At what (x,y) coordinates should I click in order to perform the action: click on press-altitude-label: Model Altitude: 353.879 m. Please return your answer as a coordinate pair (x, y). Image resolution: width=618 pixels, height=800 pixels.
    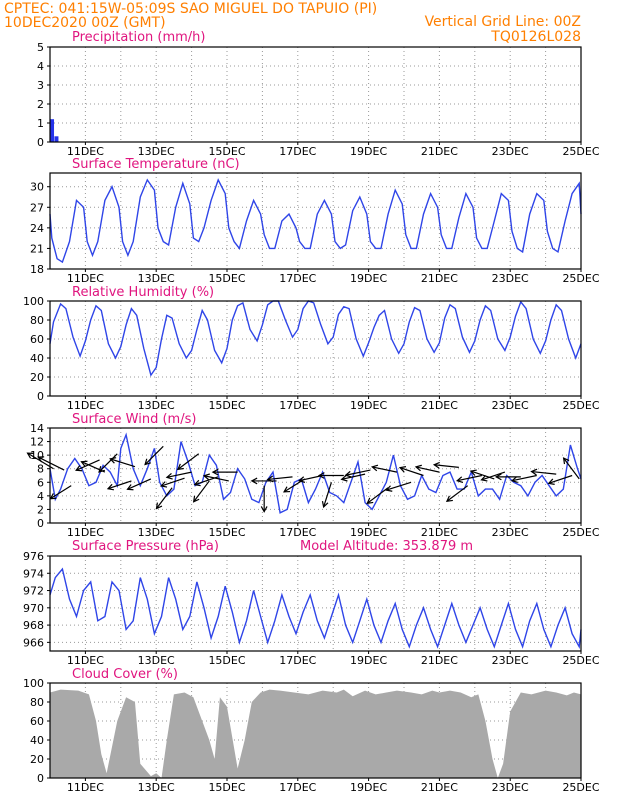
    Looking at the image, I should click on (386, 546).